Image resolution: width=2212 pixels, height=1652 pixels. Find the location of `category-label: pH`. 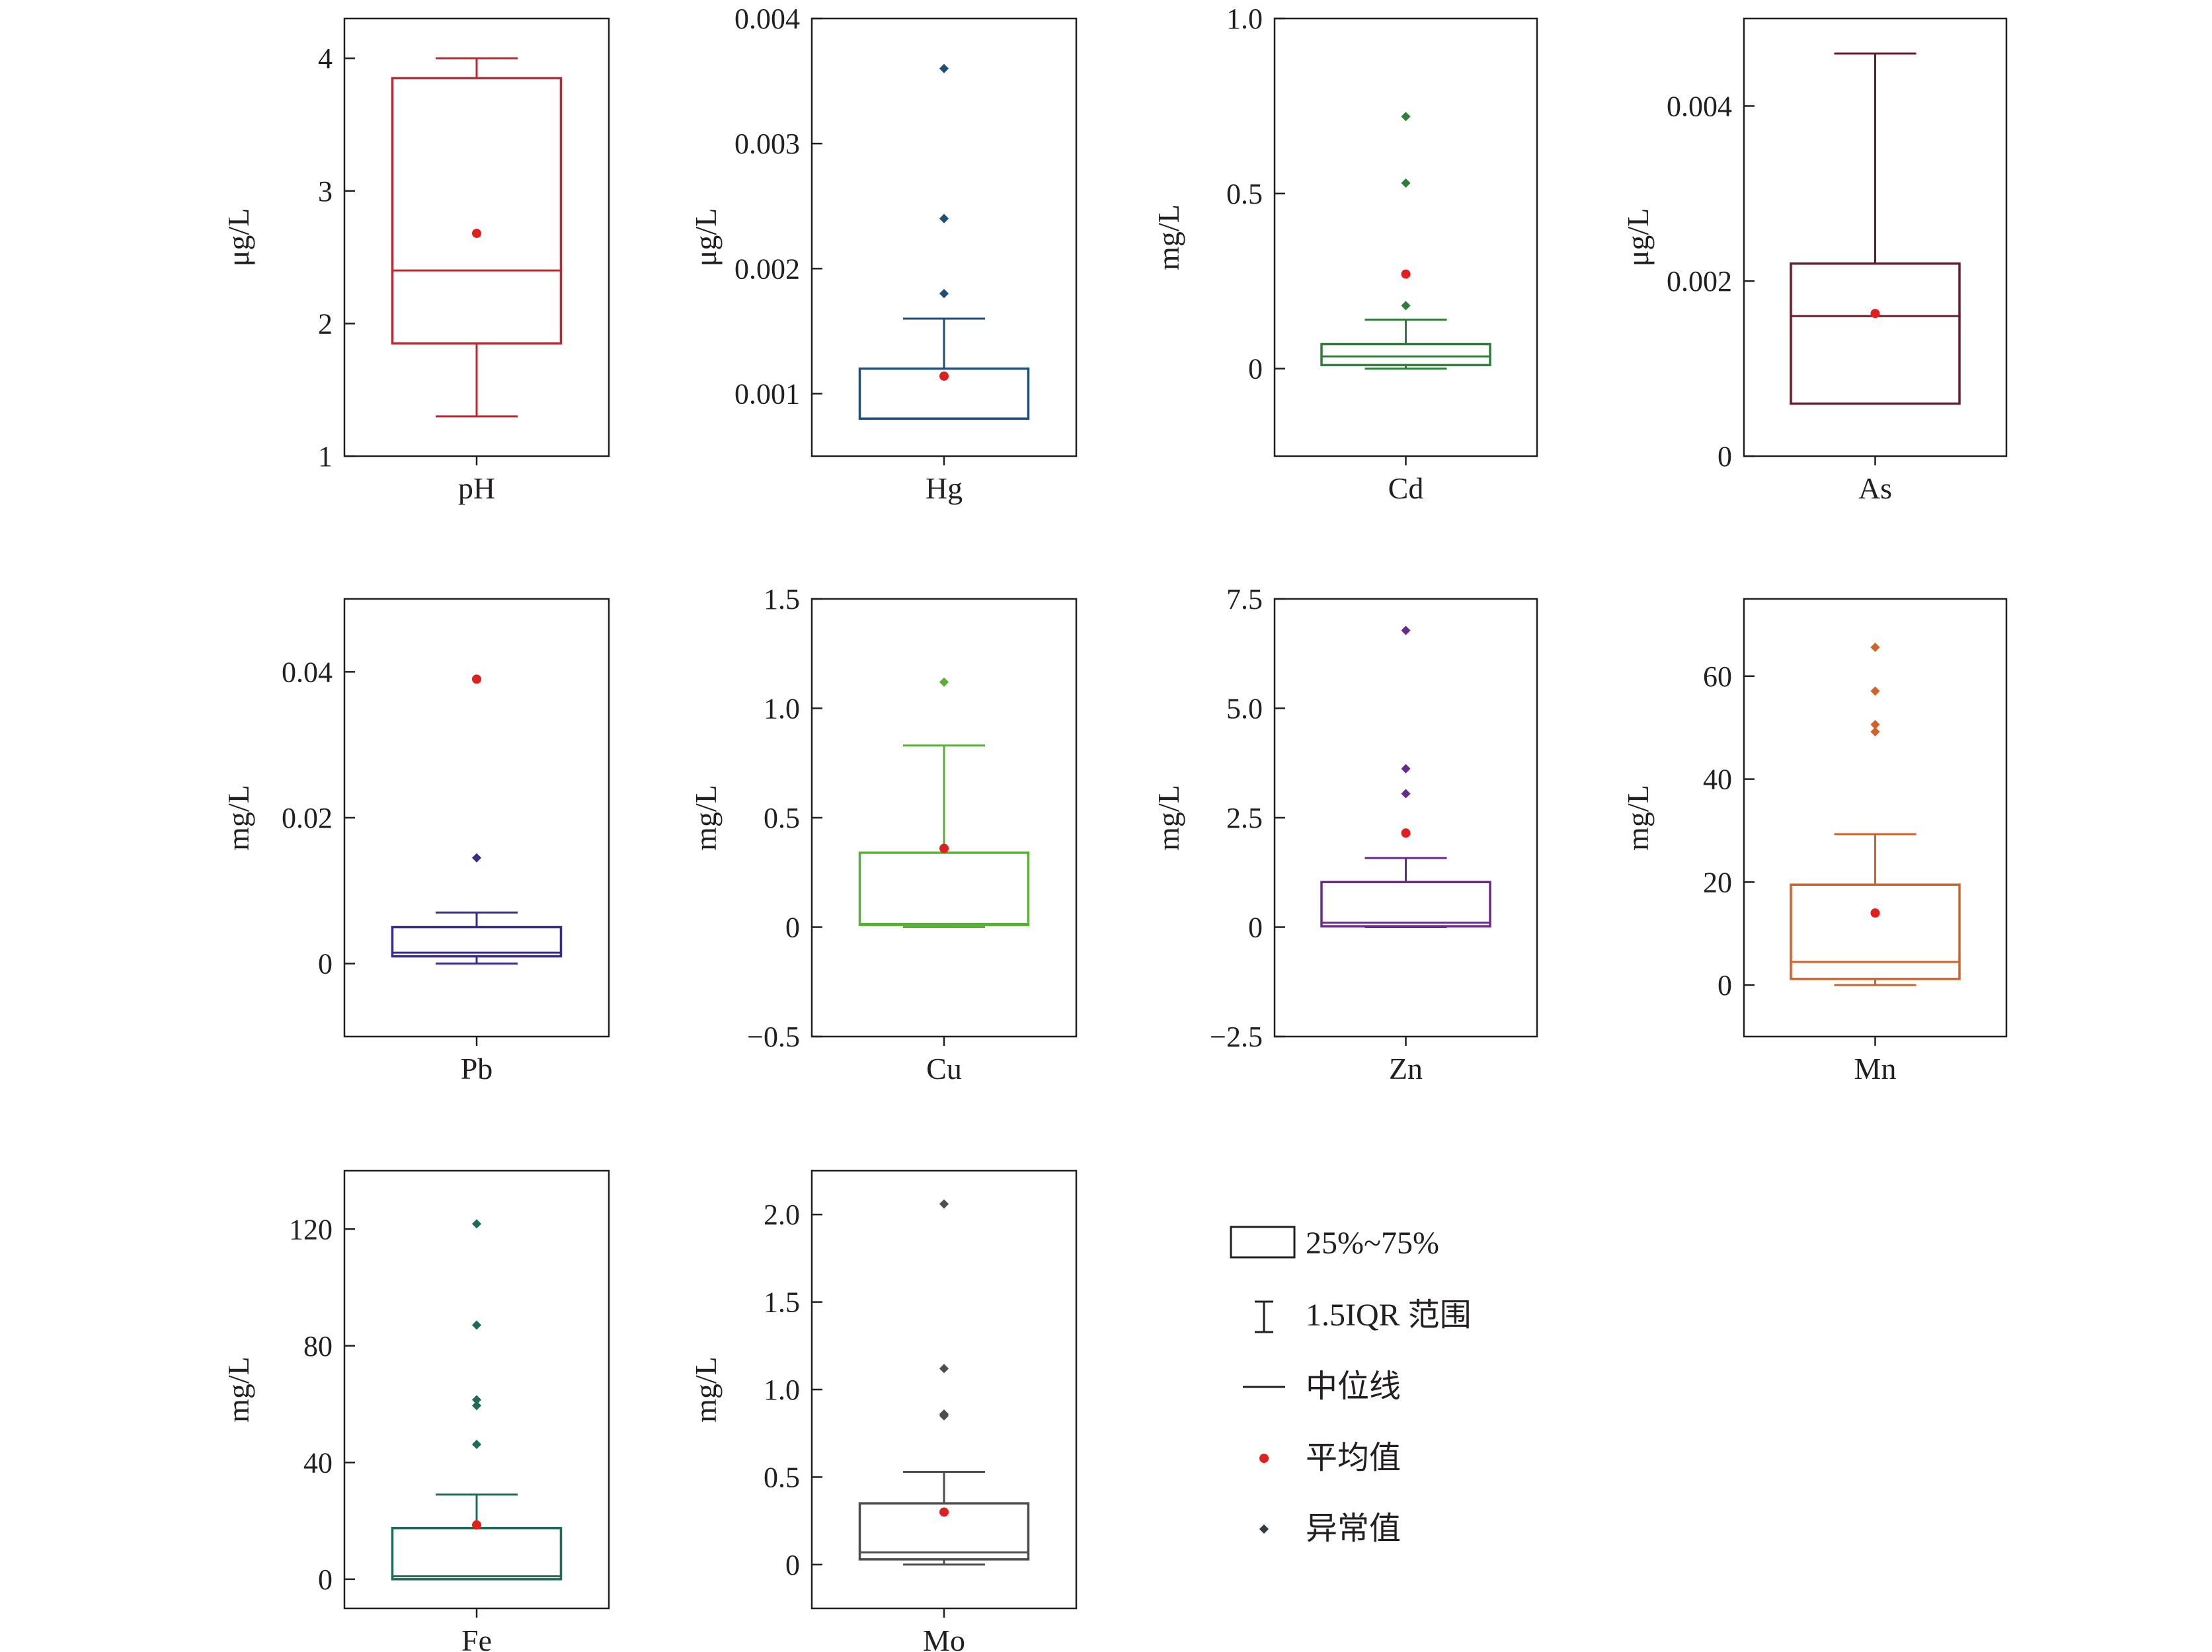

category-label: pH is located at coordinates (476, 488).